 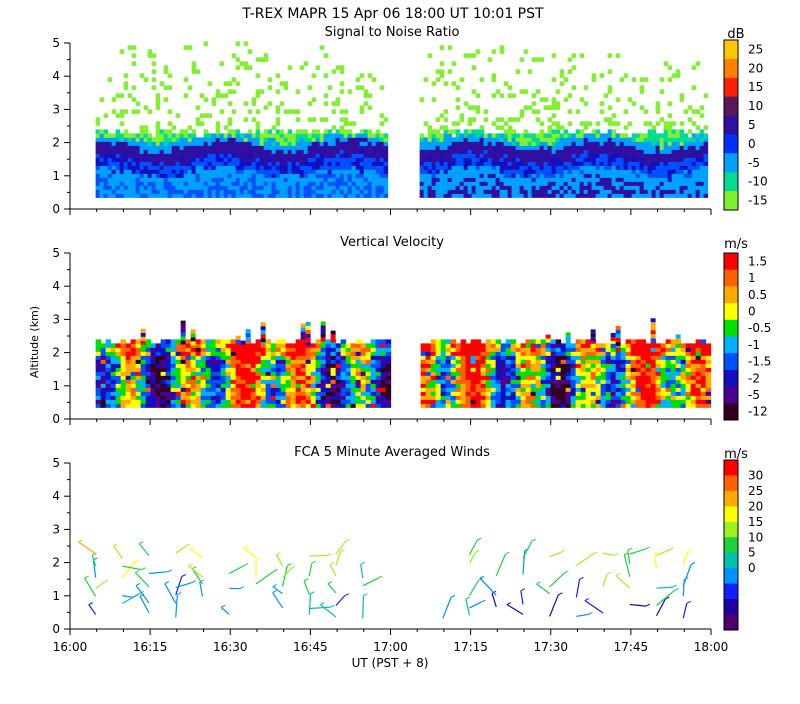 I want to click on snr-title: Signal to Noise Ratio, so click(x=392, y=32).